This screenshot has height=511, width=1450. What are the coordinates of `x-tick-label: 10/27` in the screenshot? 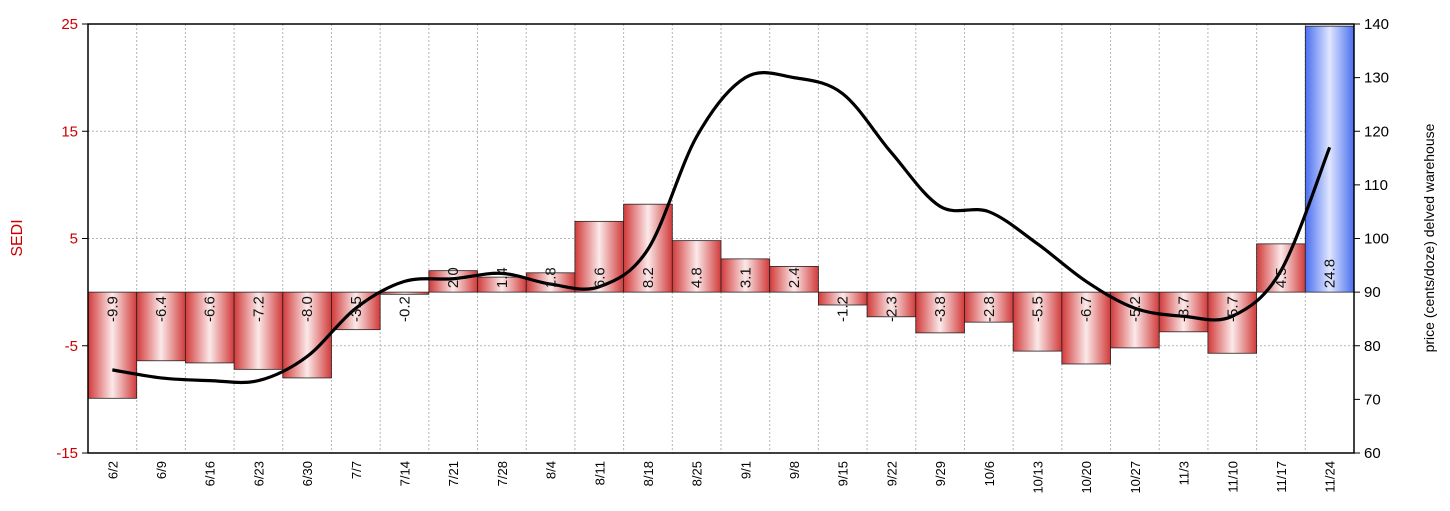 It's located at (1135, 477).